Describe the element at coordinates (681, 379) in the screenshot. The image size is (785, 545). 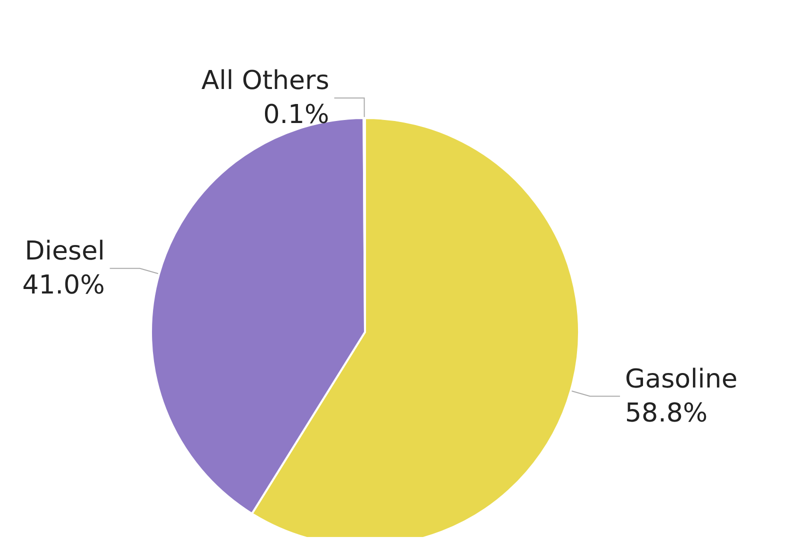
I see `slice-label: Gasoline` at that location.